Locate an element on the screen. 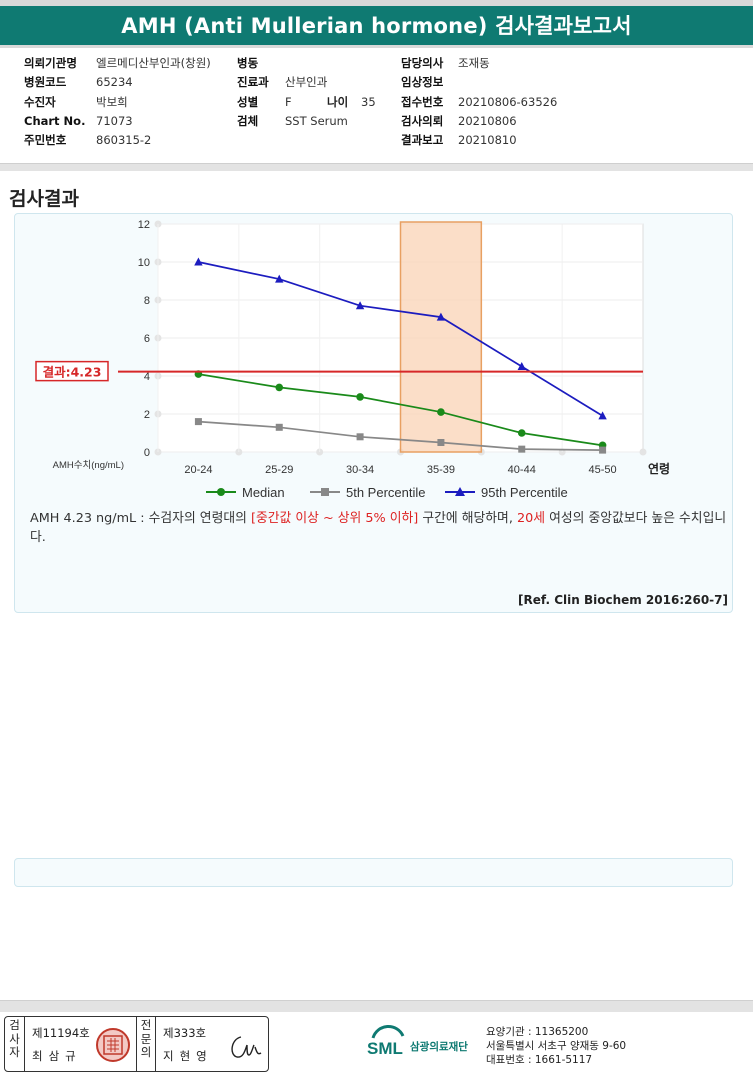 The height and width of the screenshot is (1081, 753). sml-logo-icon: SML is located at coordinates (386, 1041).